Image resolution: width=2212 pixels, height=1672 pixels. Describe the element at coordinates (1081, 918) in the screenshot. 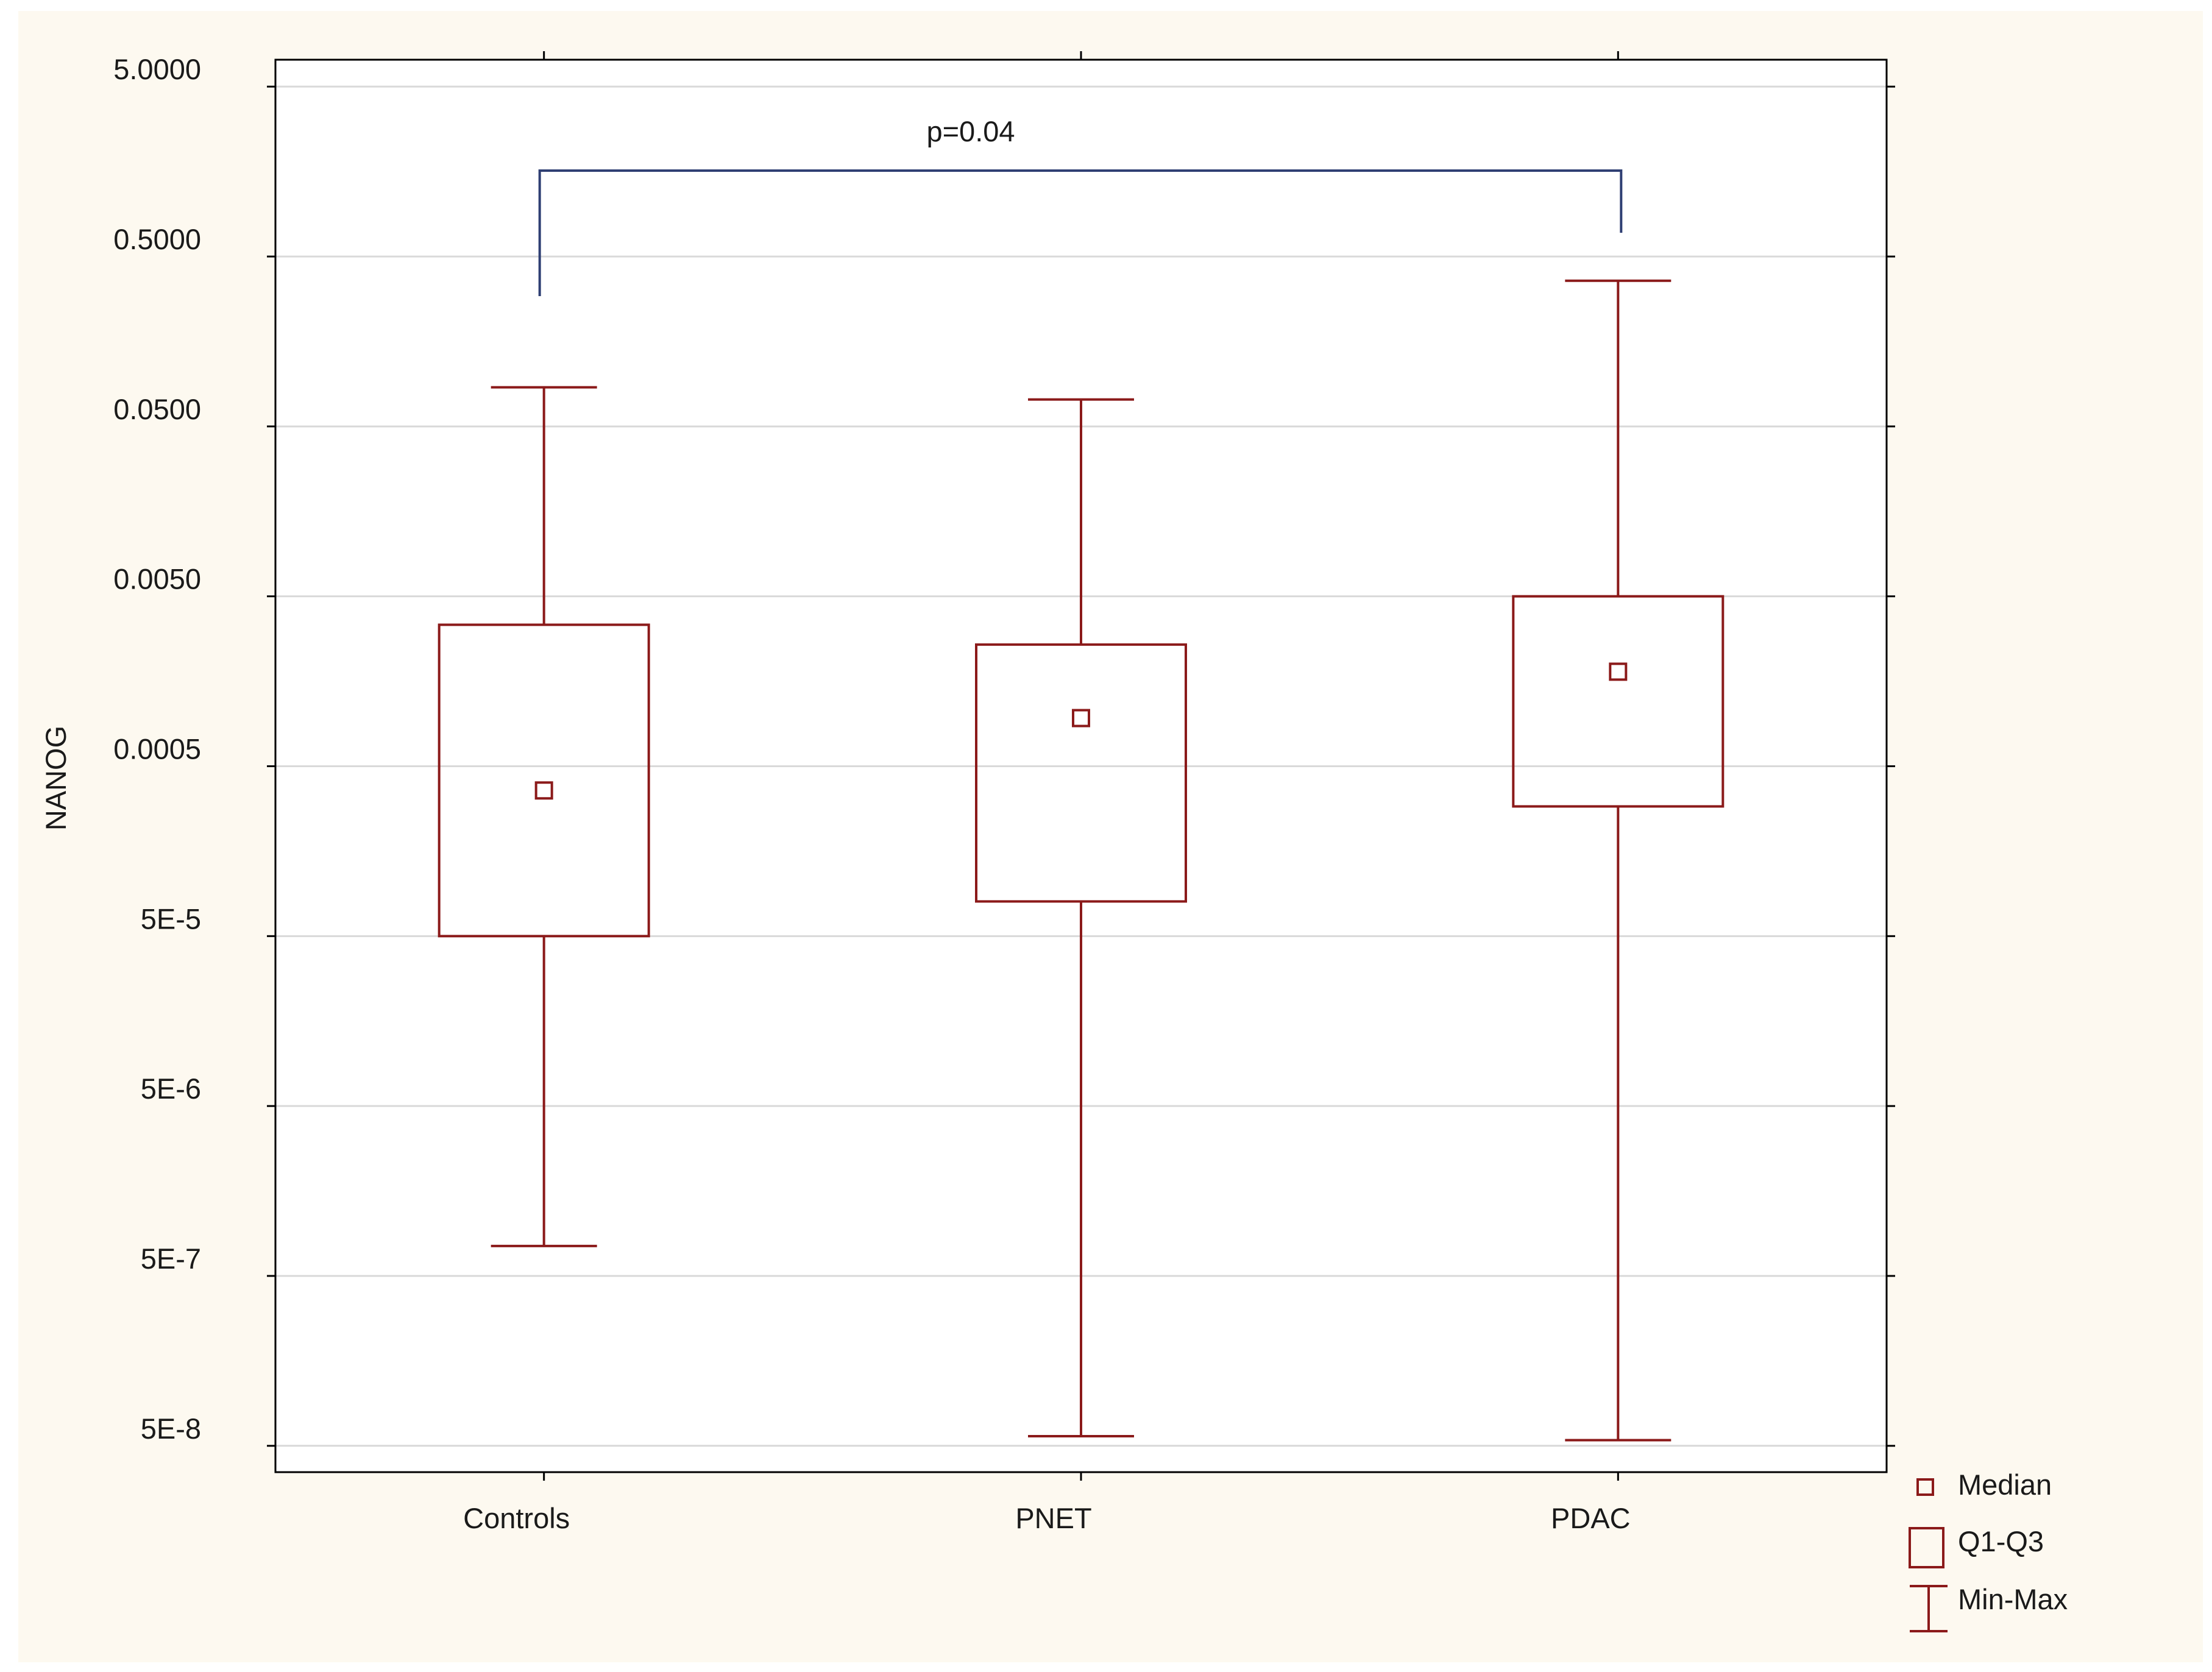

I see `box-pnet` at that location.